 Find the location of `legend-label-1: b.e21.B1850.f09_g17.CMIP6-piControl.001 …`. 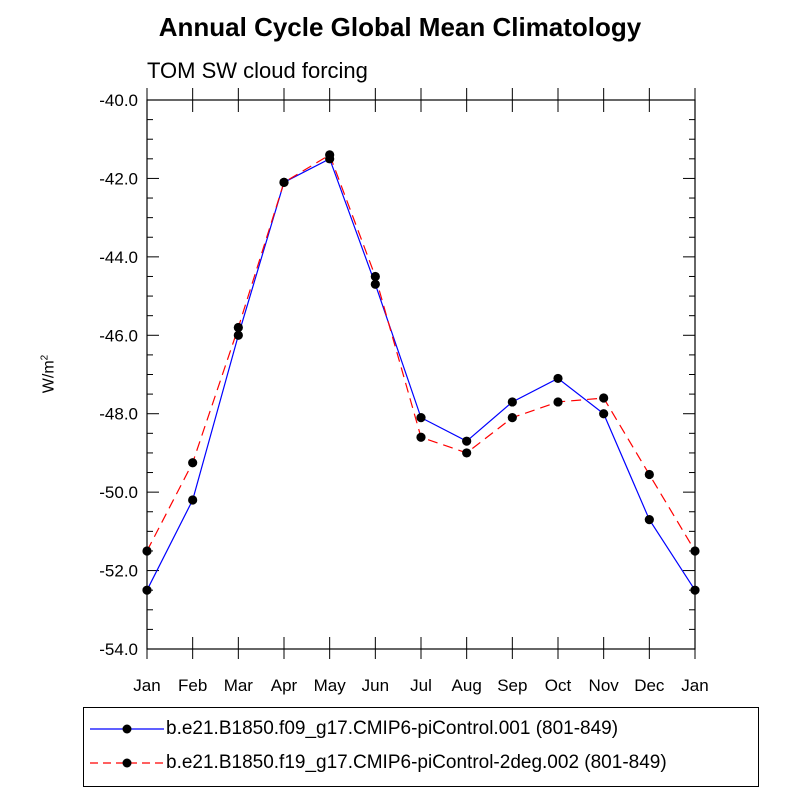

legend-label-1: b.e21.B1850.f09_g17.CMIP6-piControl.001 … is located at coordinates (392, 728).